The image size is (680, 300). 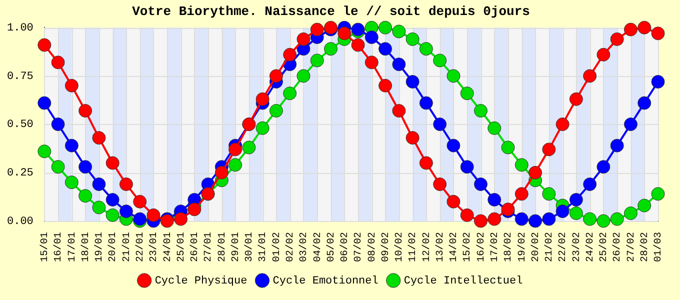 What do you see at coordinates (658, 247) in the screenshot?
I see `x-tick-label: 01/03` at bounding box center [658, 247].